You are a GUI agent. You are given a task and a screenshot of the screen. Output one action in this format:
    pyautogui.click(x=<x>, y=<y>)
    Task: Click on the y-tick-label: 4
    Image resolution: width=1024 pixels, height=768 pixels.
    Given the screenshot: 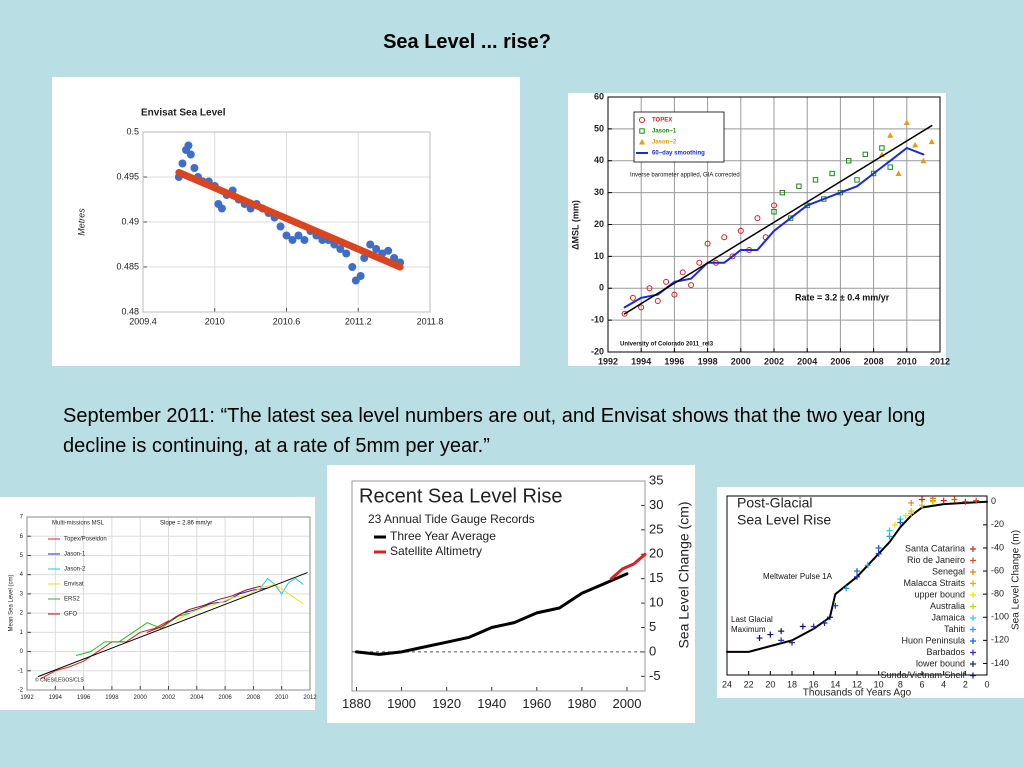 What is the action you would take?
    pyautogui.click(x=22, y=575)
    